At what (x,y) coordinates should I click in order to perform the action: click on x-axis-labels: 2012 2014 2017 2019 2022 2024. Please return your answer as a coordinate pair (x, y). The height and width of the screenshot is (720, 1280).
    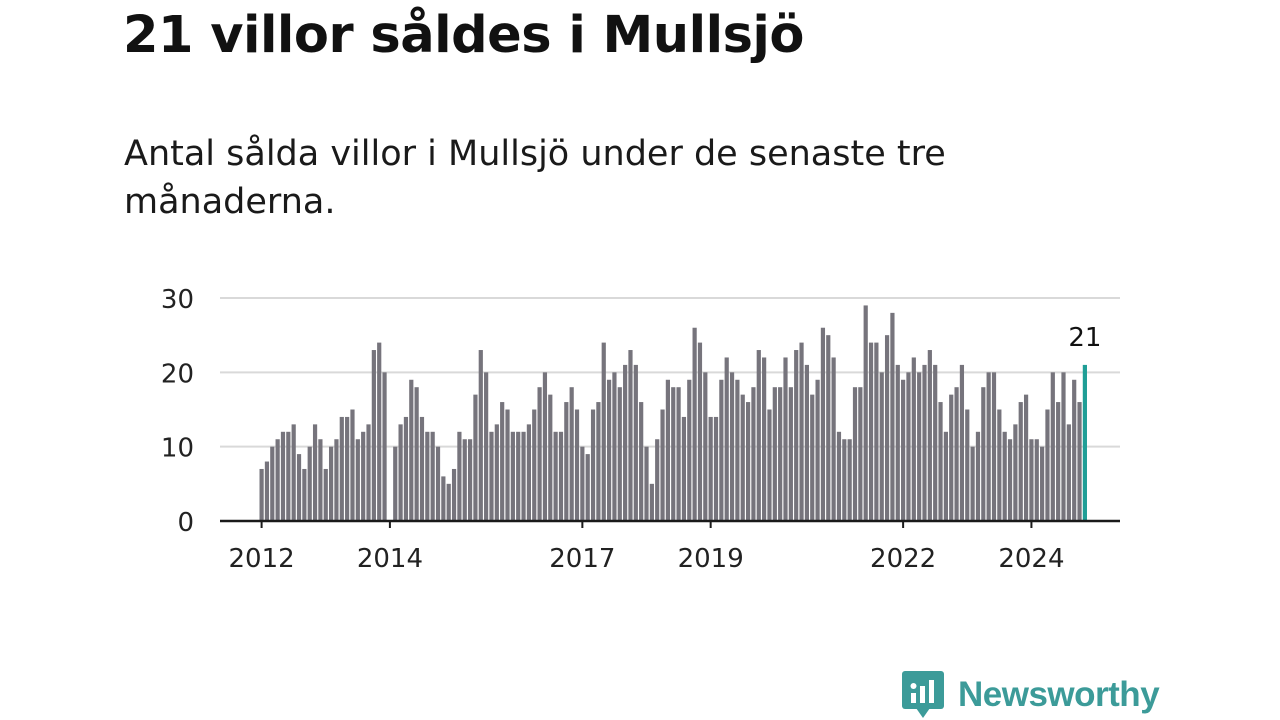
    Looking at the image, I should click on (647, 559).